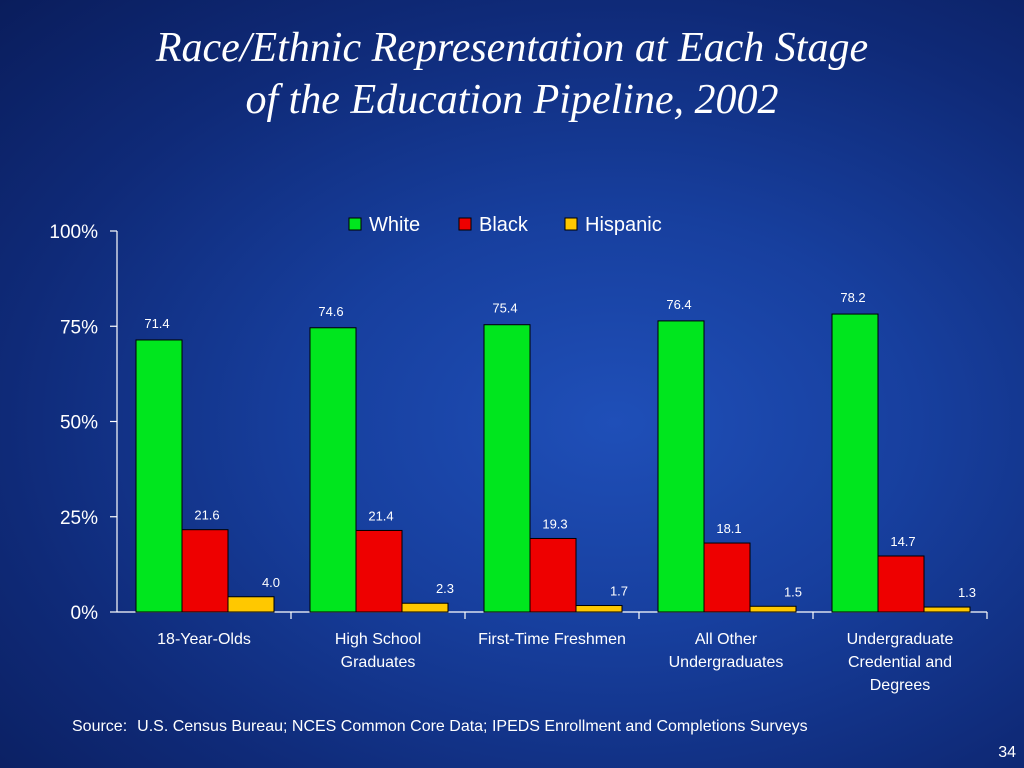 The width and height of the screenshot is (1024, 768). What do you see at coordinates (571, 224) in the screenshot?
I see `legend-swatch-hispanic` at bounding box center [571, 224].